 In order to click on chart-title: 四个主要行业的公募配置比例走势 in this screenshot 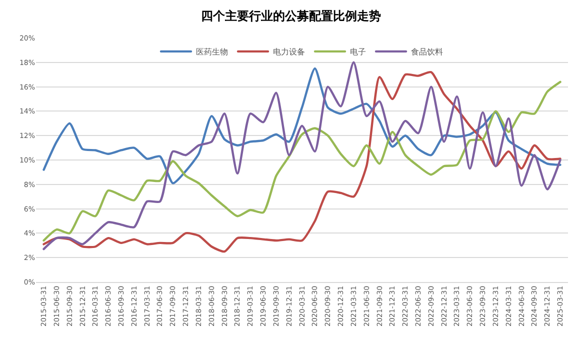, I will do `click(291, 16)`.